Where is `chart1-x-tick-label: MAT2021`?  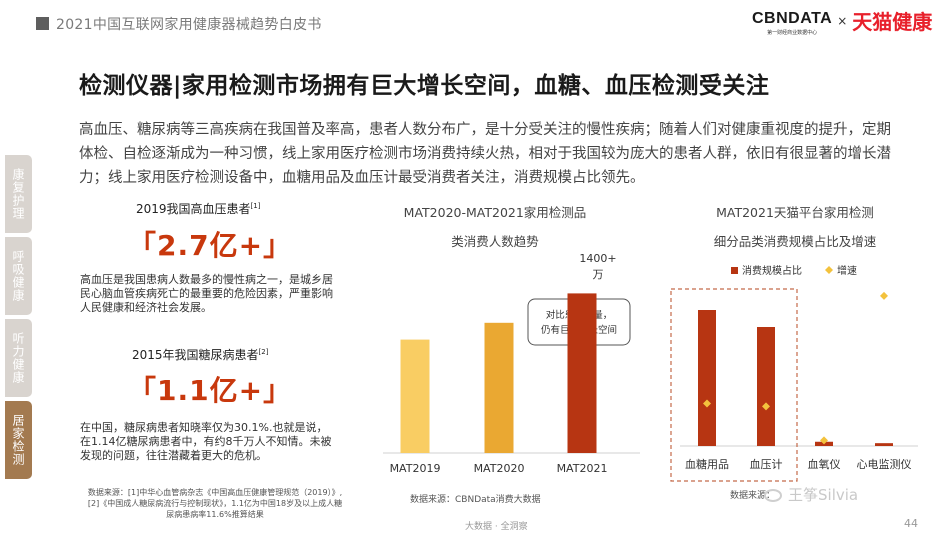 chart1-x-tick-label: MAT2021 is located at coordinates (582, 468).